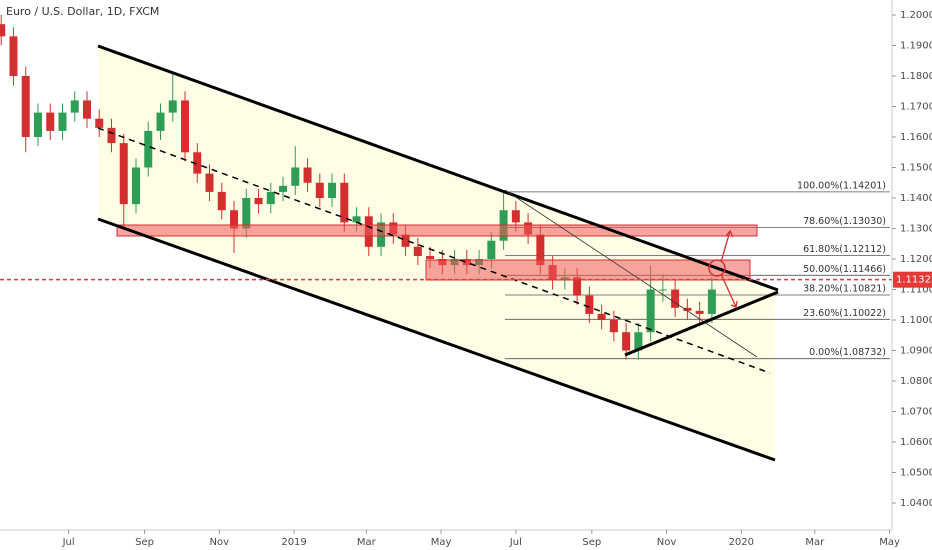  I want to click on y-tick-label: 1.15000, so click(916, 168).